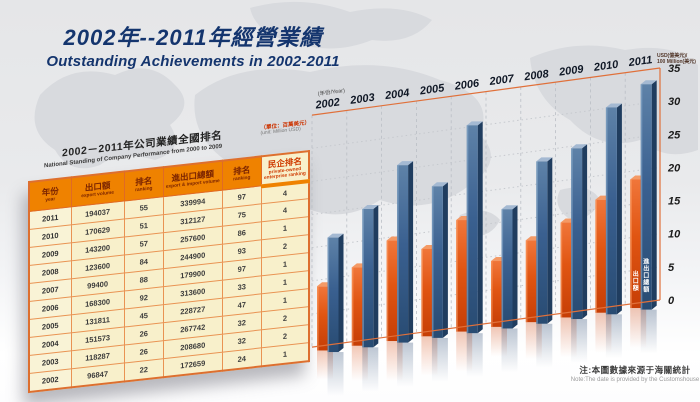 The height and width of the screenshot is (402, 700). What do you see at coordinates (362, 99) in the screenshot?
I see `svg-text: 2003` at bounding box center [362, 99].